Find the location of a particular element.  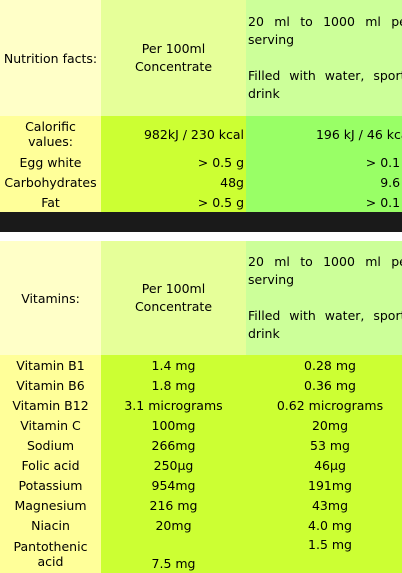

conc-value: 954mg is located at coordinates (173, 485).